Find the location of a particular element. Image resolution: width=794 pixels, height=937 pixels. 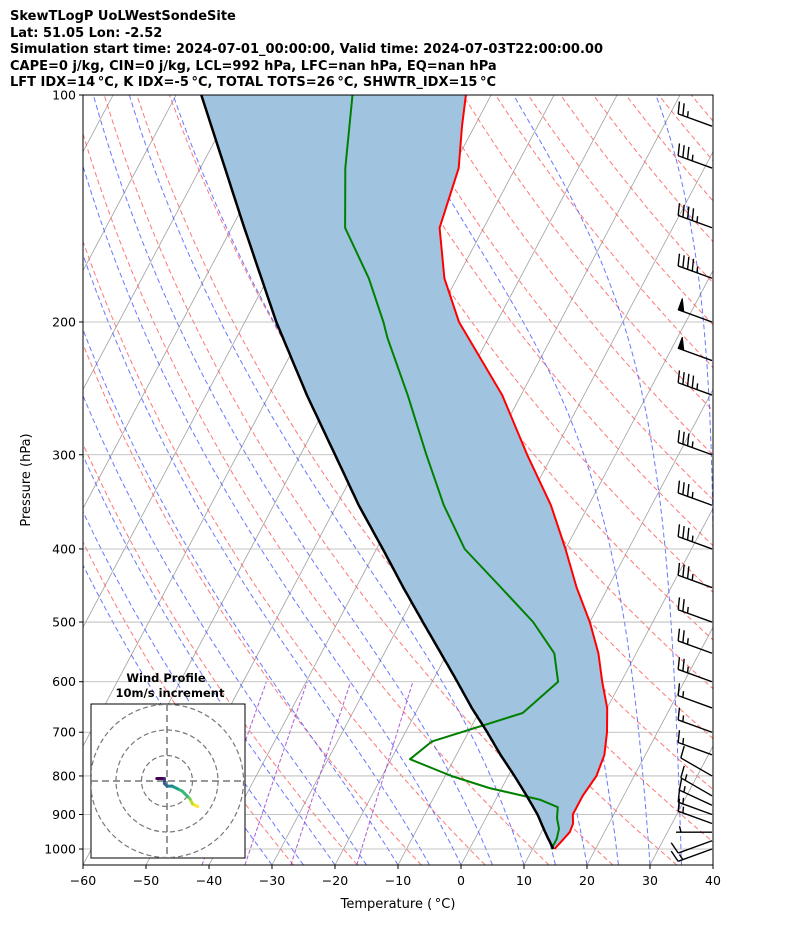

y-tick-label: 800 is located at coordinates (64, 775).